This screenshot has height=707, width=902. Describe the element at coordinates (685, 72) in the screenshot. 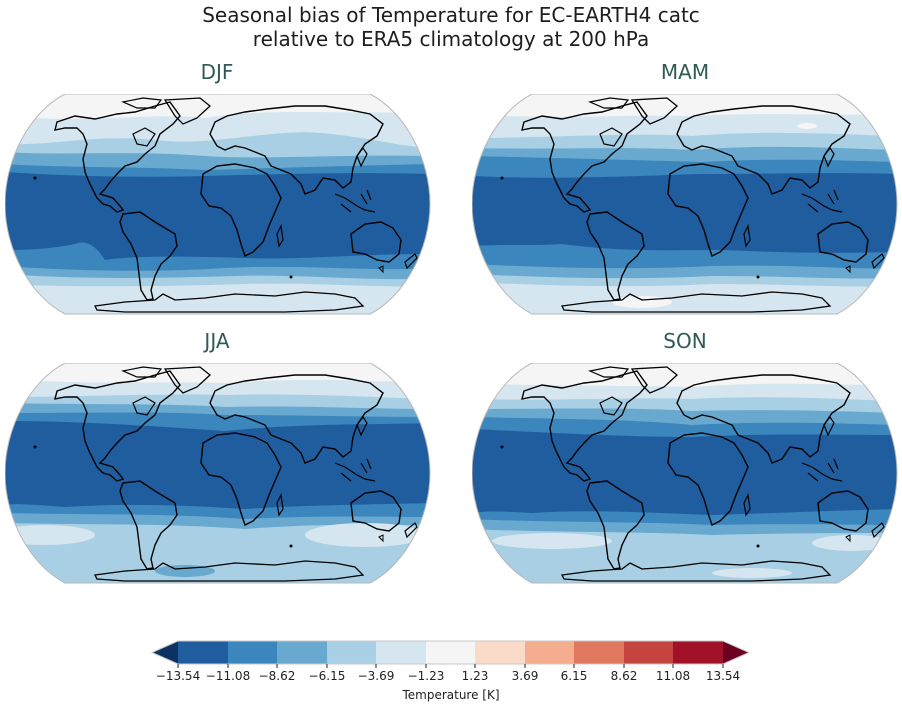

I see `panel-title-mam: MAM` at that location.